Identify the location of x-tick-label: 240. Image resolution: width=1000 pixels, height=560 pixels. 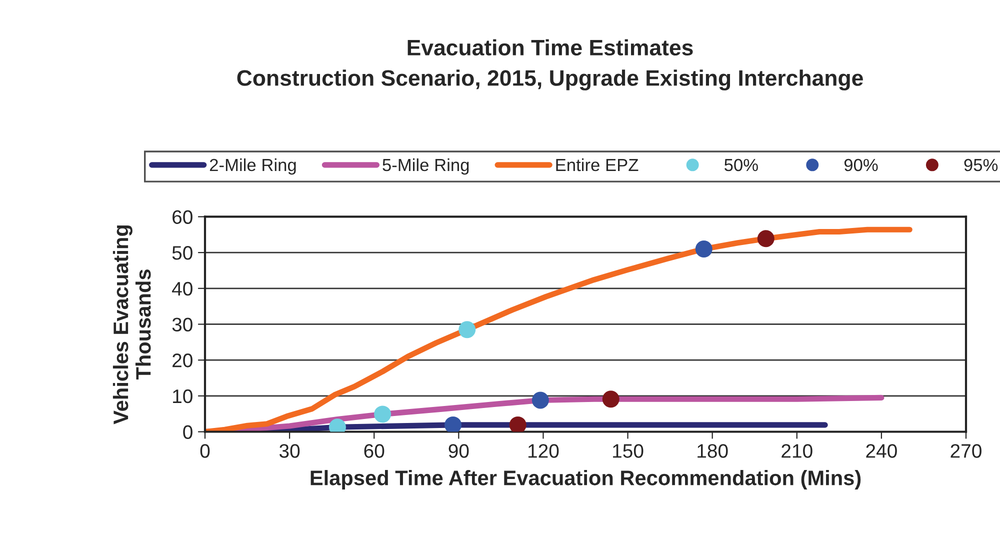
(881, 451).